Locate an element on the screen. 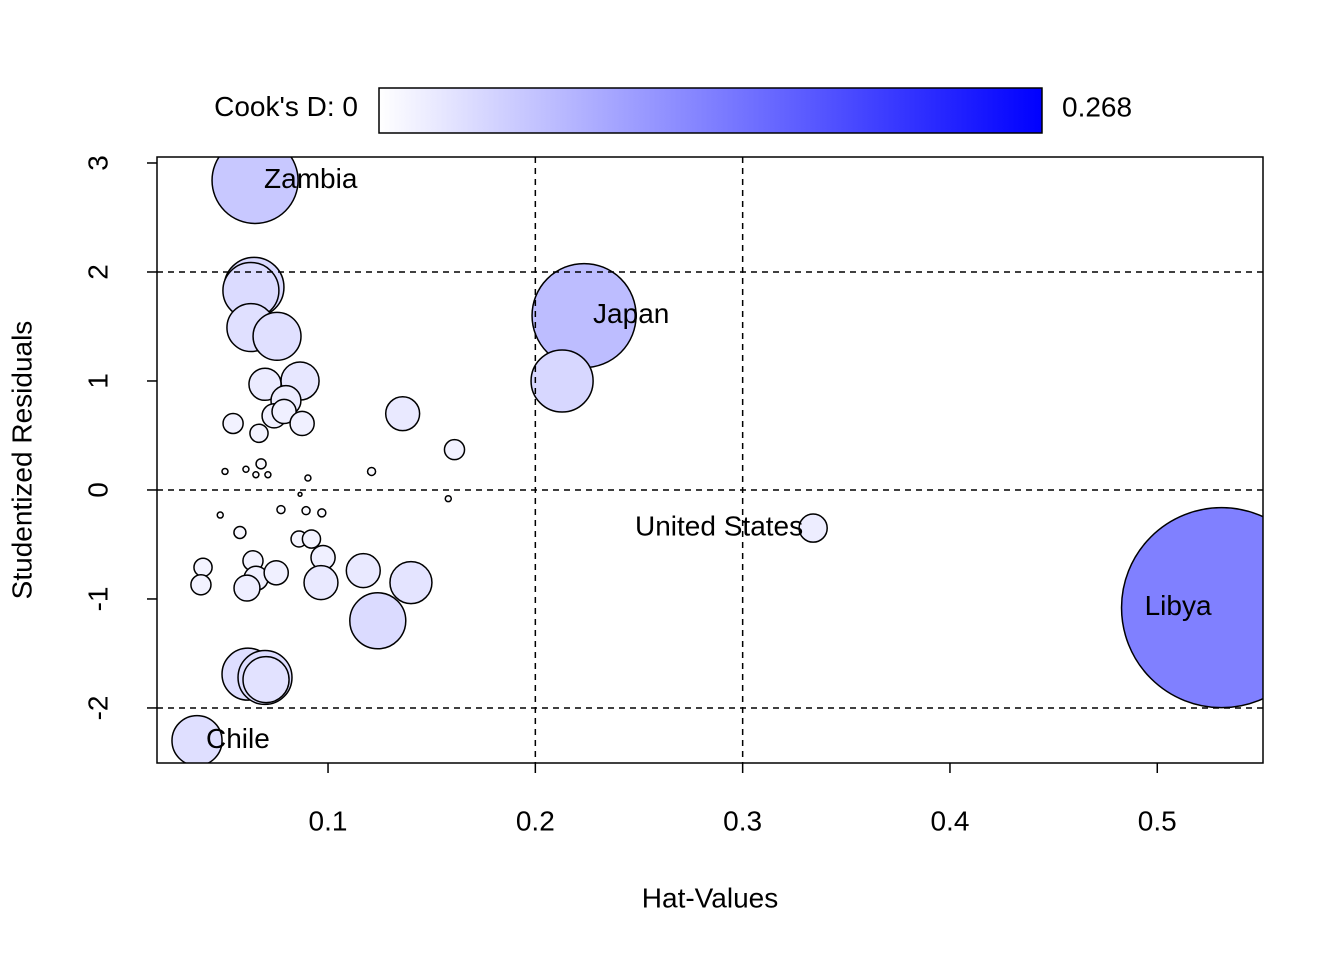  y-axis-label: Studentized Residuals is located at coordinates (21, 460).